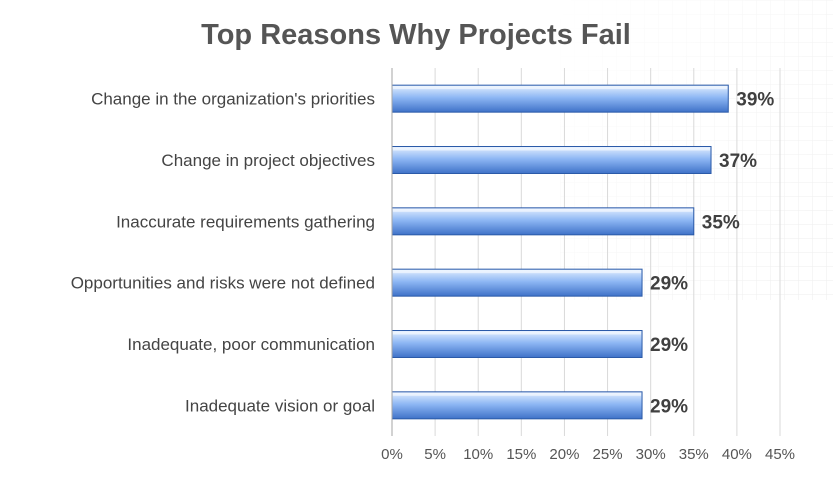  What do you see at coordinates (268, 160) in the screenshot?
I see `category-label: Change in project objectives` at bounding box center [268, 160].